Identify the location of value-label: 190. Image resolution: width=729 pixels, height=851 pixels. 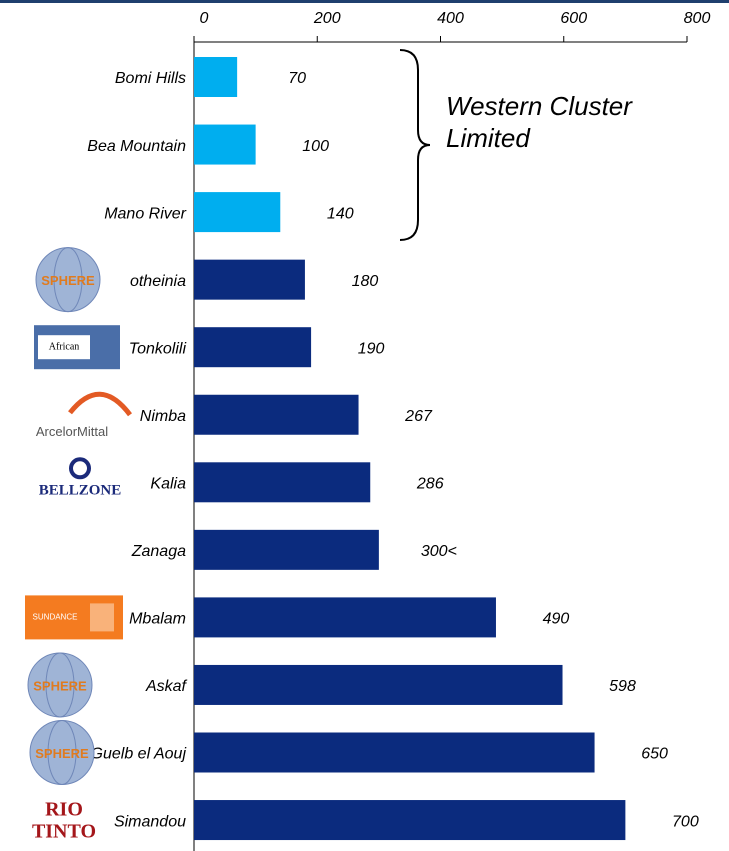
(371, 348).